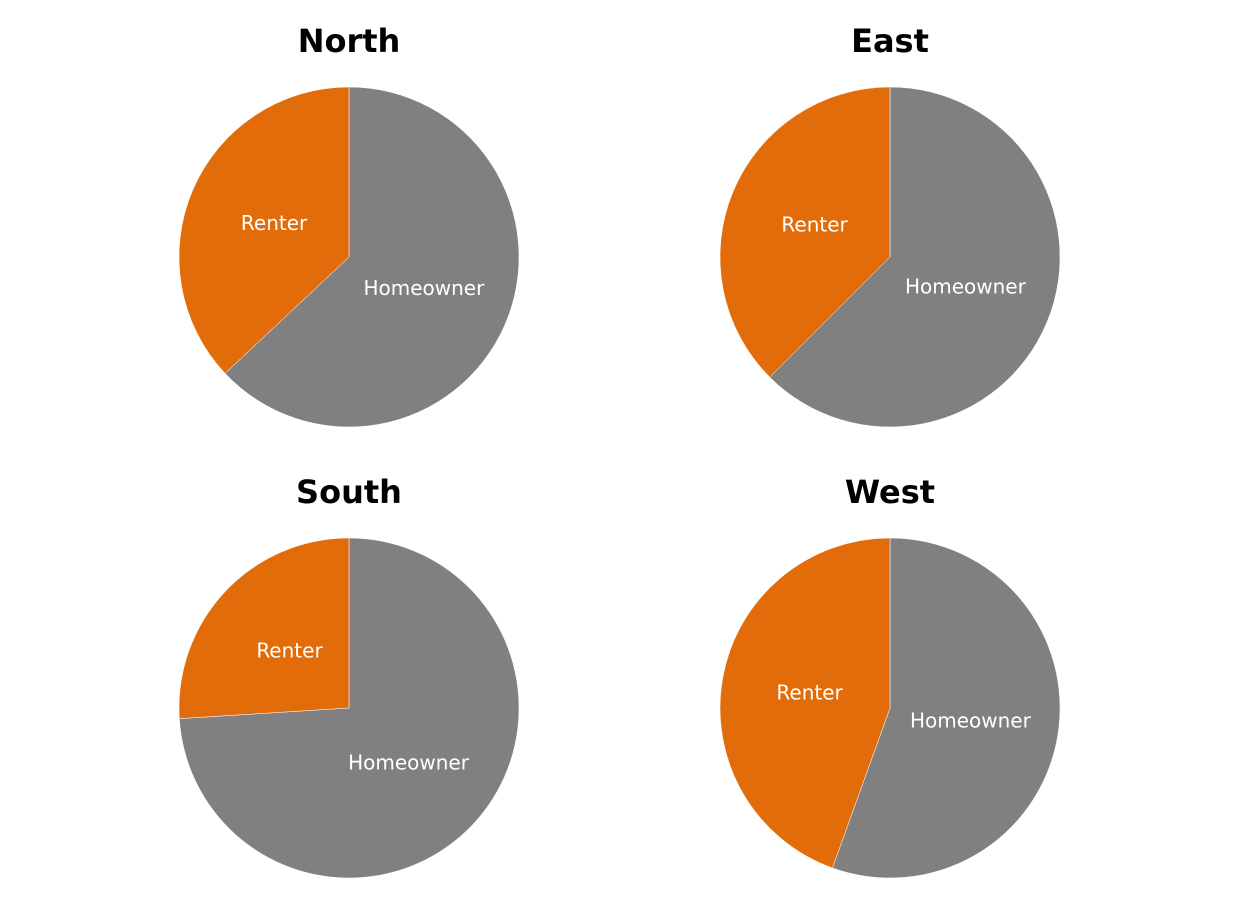 The image size is (1240, 901). I want to click on slice-label-south-homeowner: Homeowner, so click(409, 762).